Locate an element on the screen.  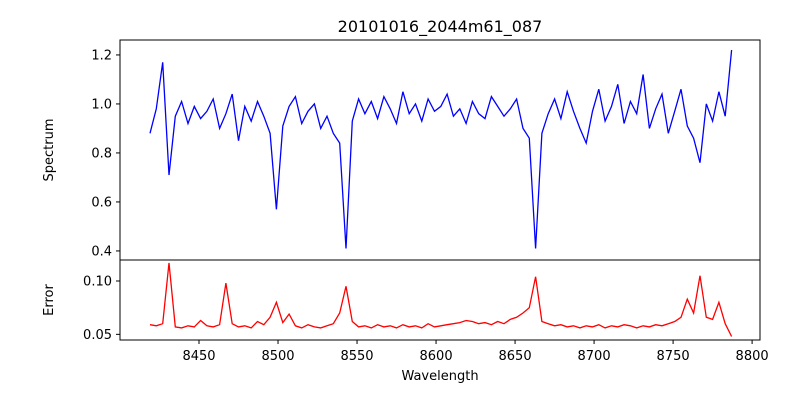
y-axis-label-error: Error is located at coordinates (49, 300).